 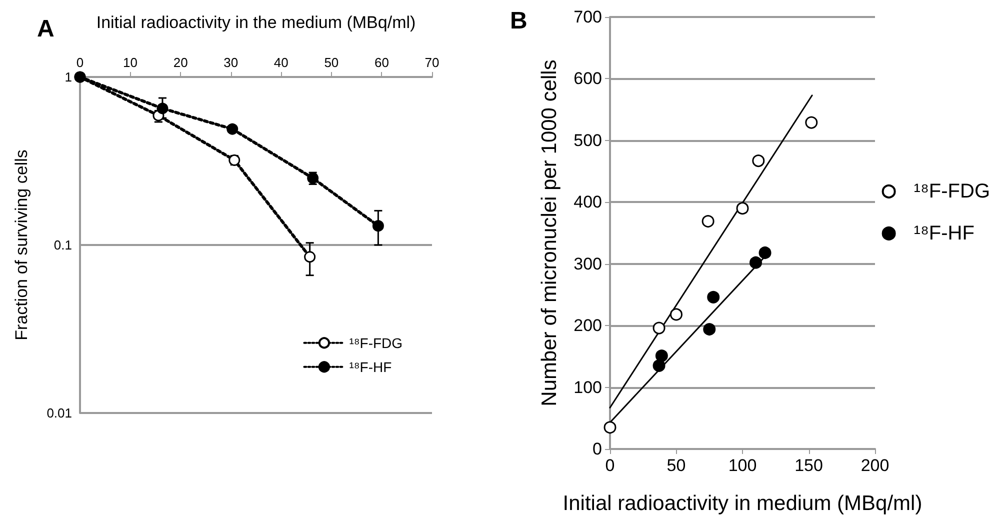 What do you see at coordinates (588, 326) in the screenshot?
I see `y-tick-label: 200` at bounding box center [588, 326].